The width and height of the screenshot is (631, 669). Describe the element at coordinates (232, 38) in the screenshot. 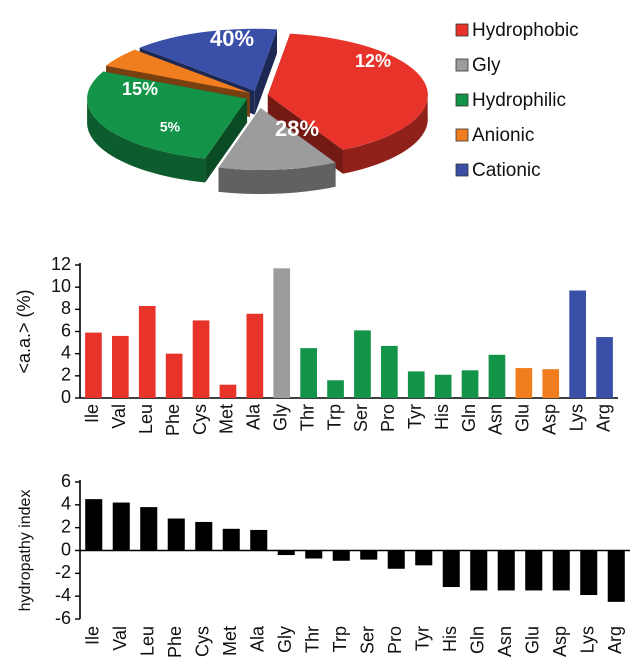

I see `pie-value-label-hydrophobic: 40%` at that location.